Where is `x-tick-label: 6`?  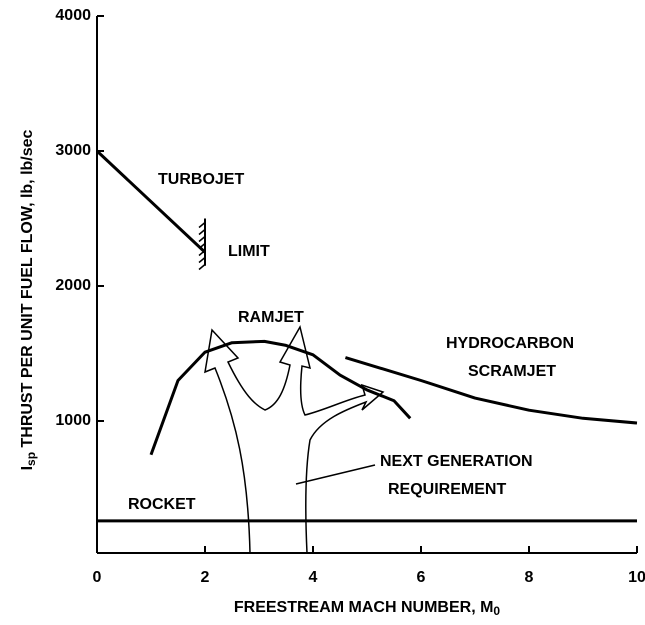 x-tick-label: 6 is located at coordinates (421, 577).